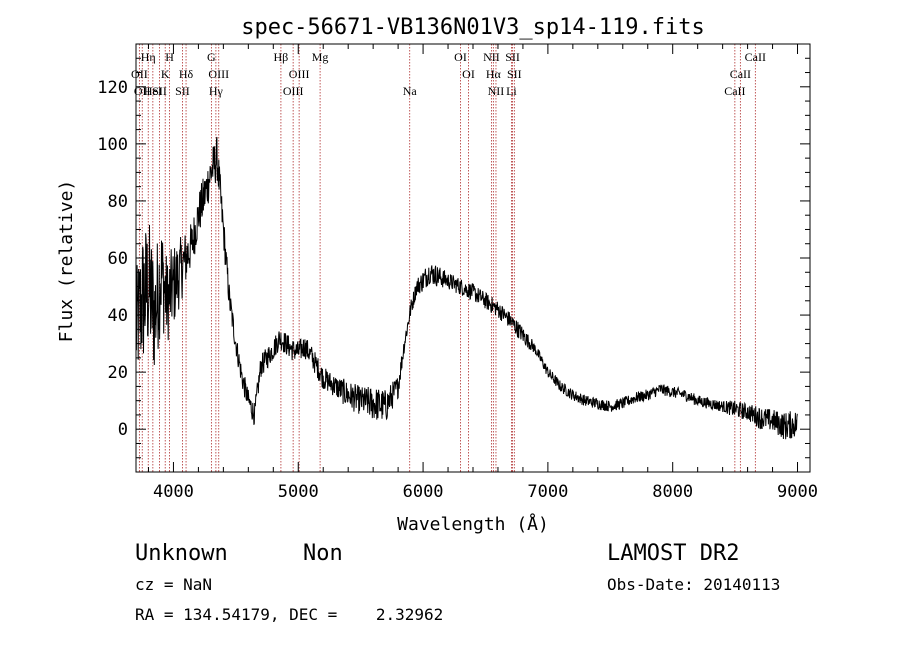  I want to click on spectral-class: Unknown, so click(181, 553).